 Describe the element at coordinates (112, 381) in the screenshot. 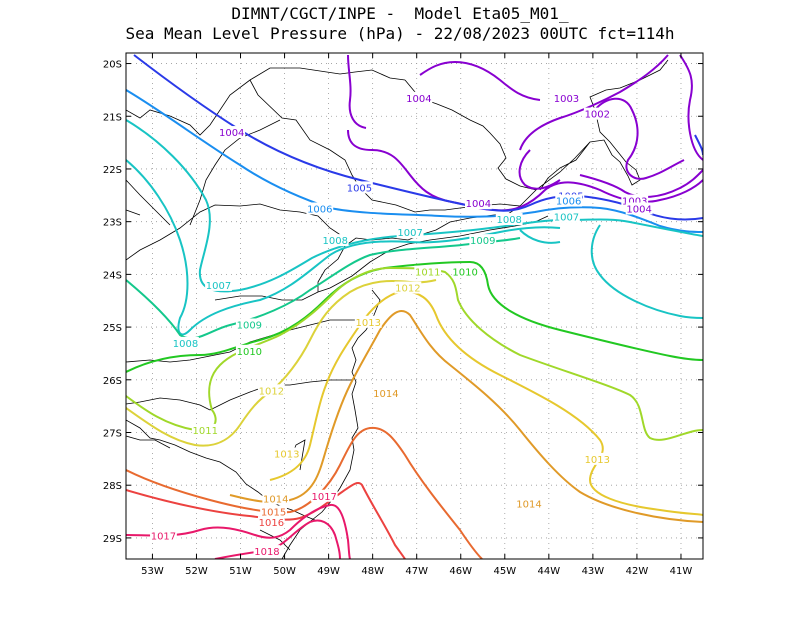

I see `y-tick-label: 26S` at that location.